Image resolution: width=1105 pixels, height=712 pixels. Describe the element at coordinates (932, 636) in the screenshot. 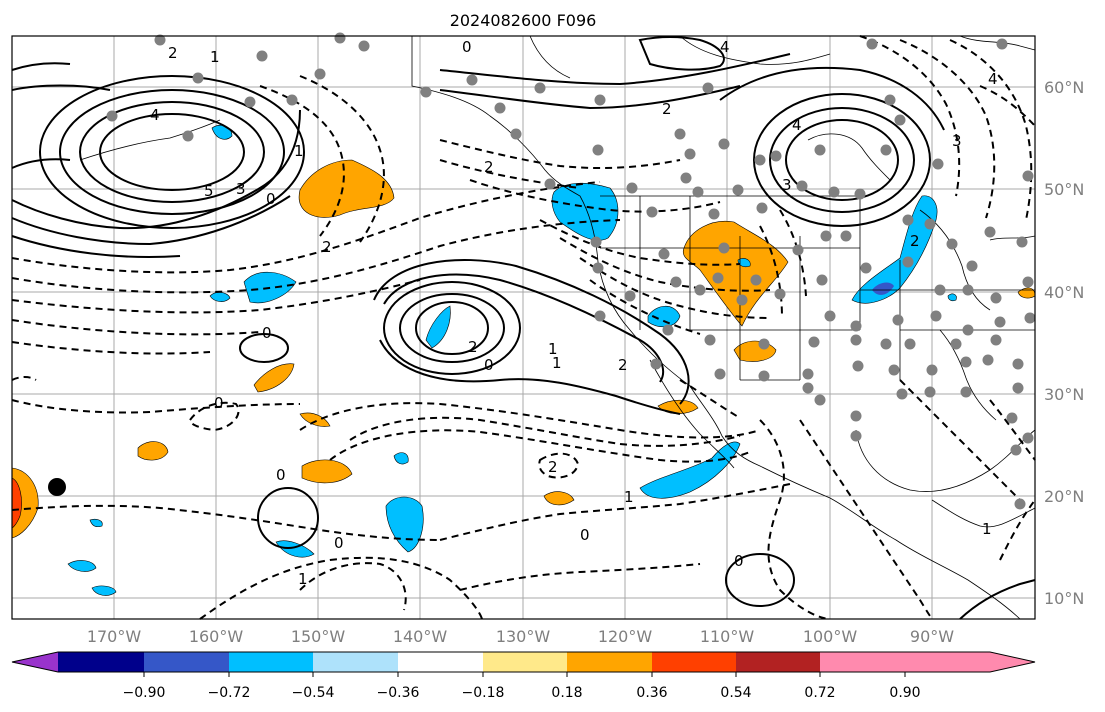

I see `svg-text: 90°W` at that location.